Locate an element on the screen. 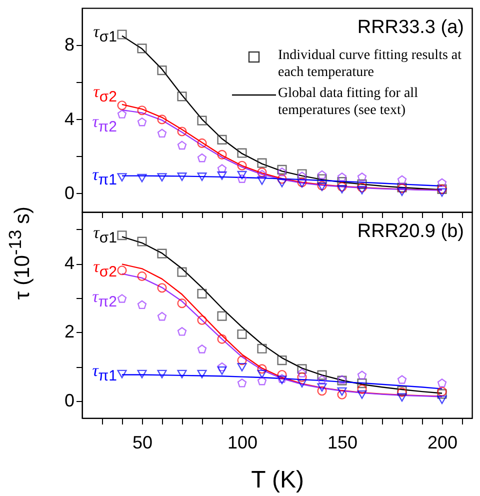 The height and width of the screenshot is (496, 480). x-tick-label: 100 is located at coordinates (242, 442).